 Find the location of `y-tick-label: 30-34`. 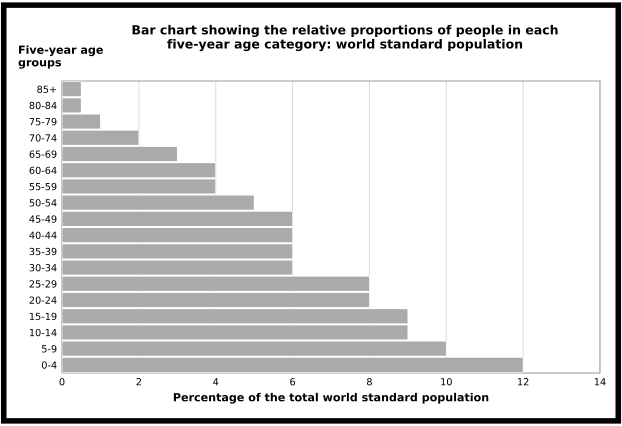

y-tick-label: 30-34 is located at coordinates (43, 268).